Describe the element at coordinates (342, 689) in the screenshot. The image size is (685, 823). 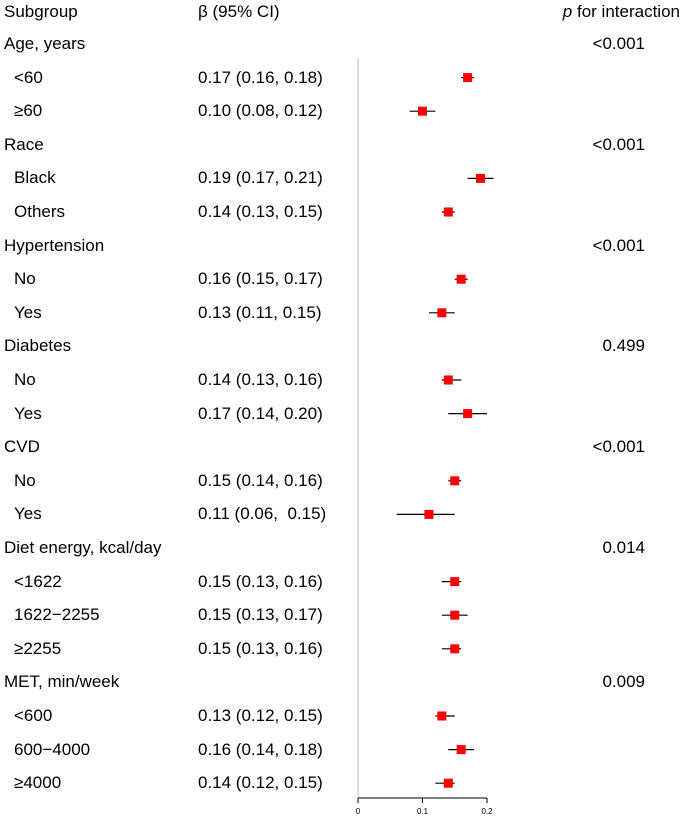
I see `group-row: MET, min/week 0.009` at that location.